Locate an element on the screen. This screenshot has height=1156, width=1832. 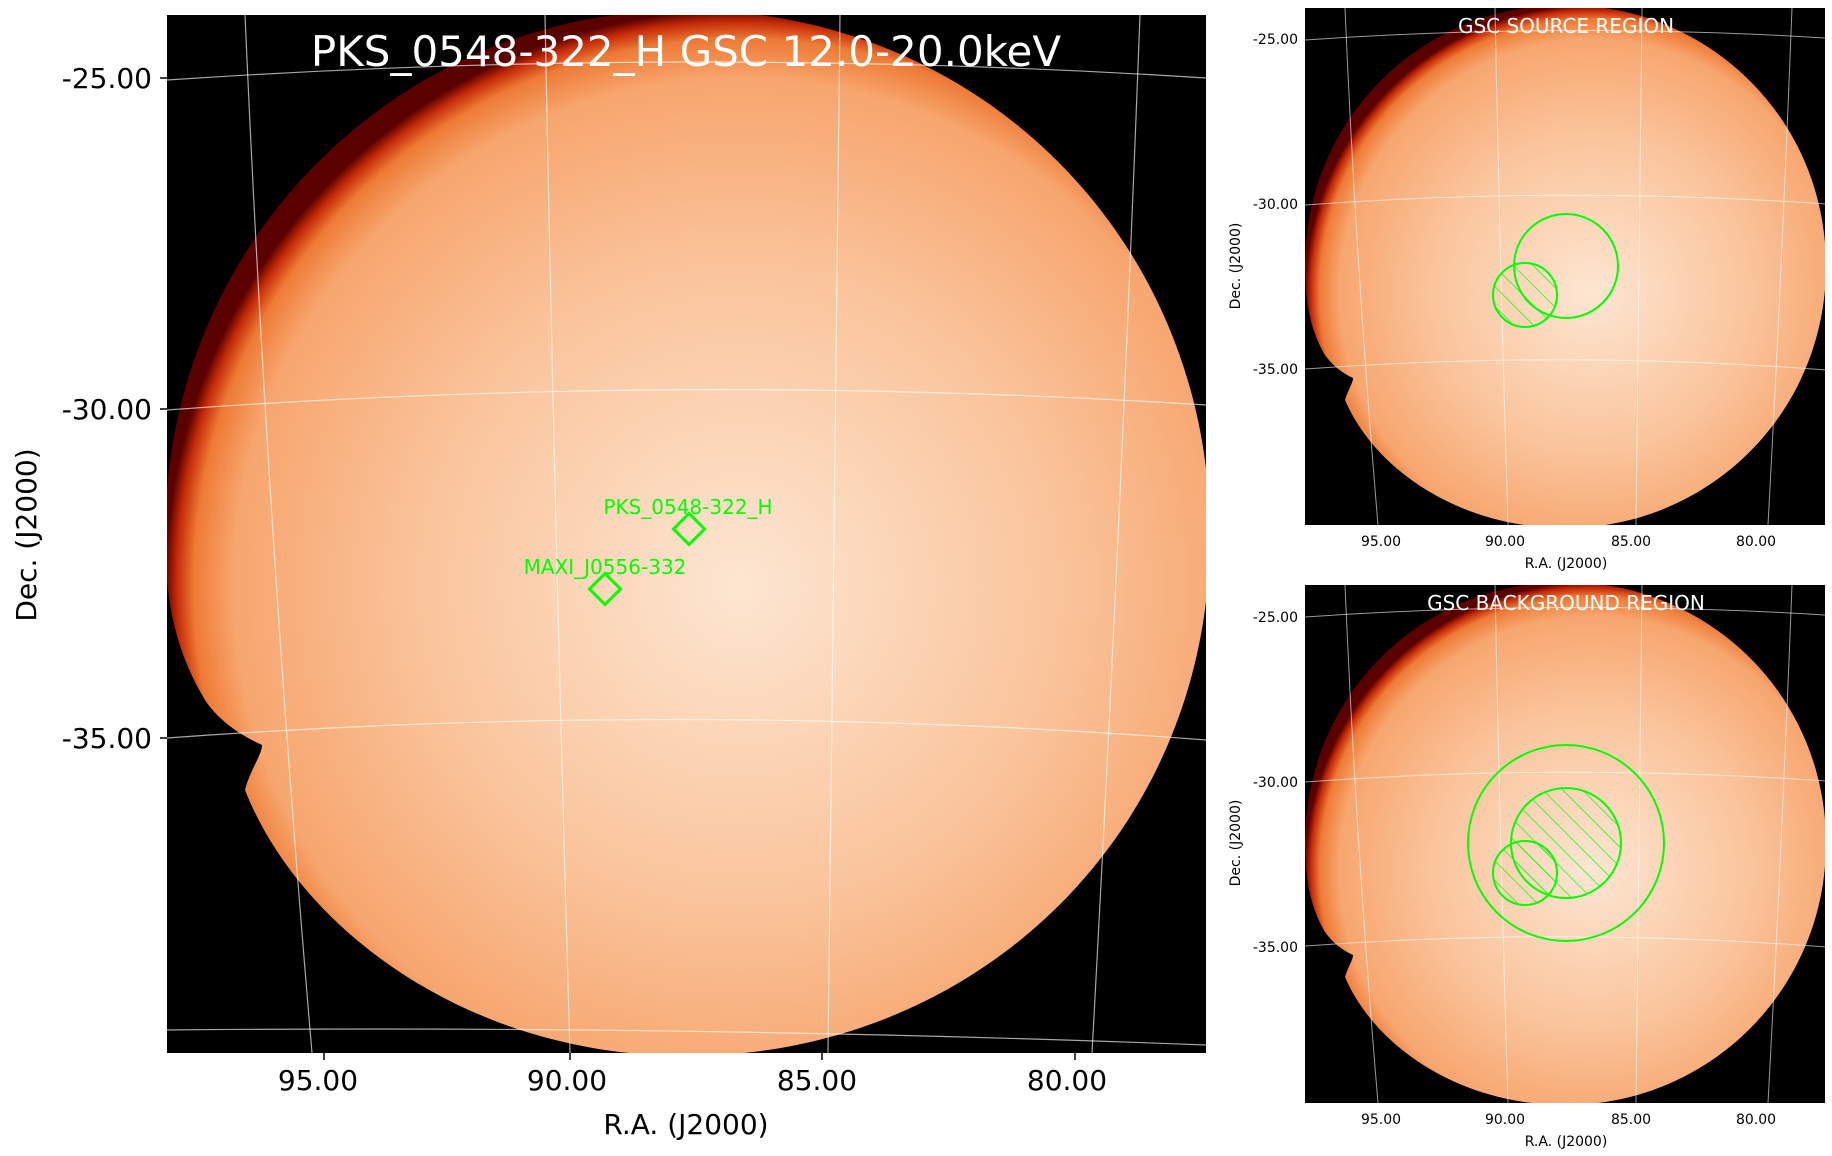
background-ytick-label: -30.00 is located at coordinates (1275, 783).